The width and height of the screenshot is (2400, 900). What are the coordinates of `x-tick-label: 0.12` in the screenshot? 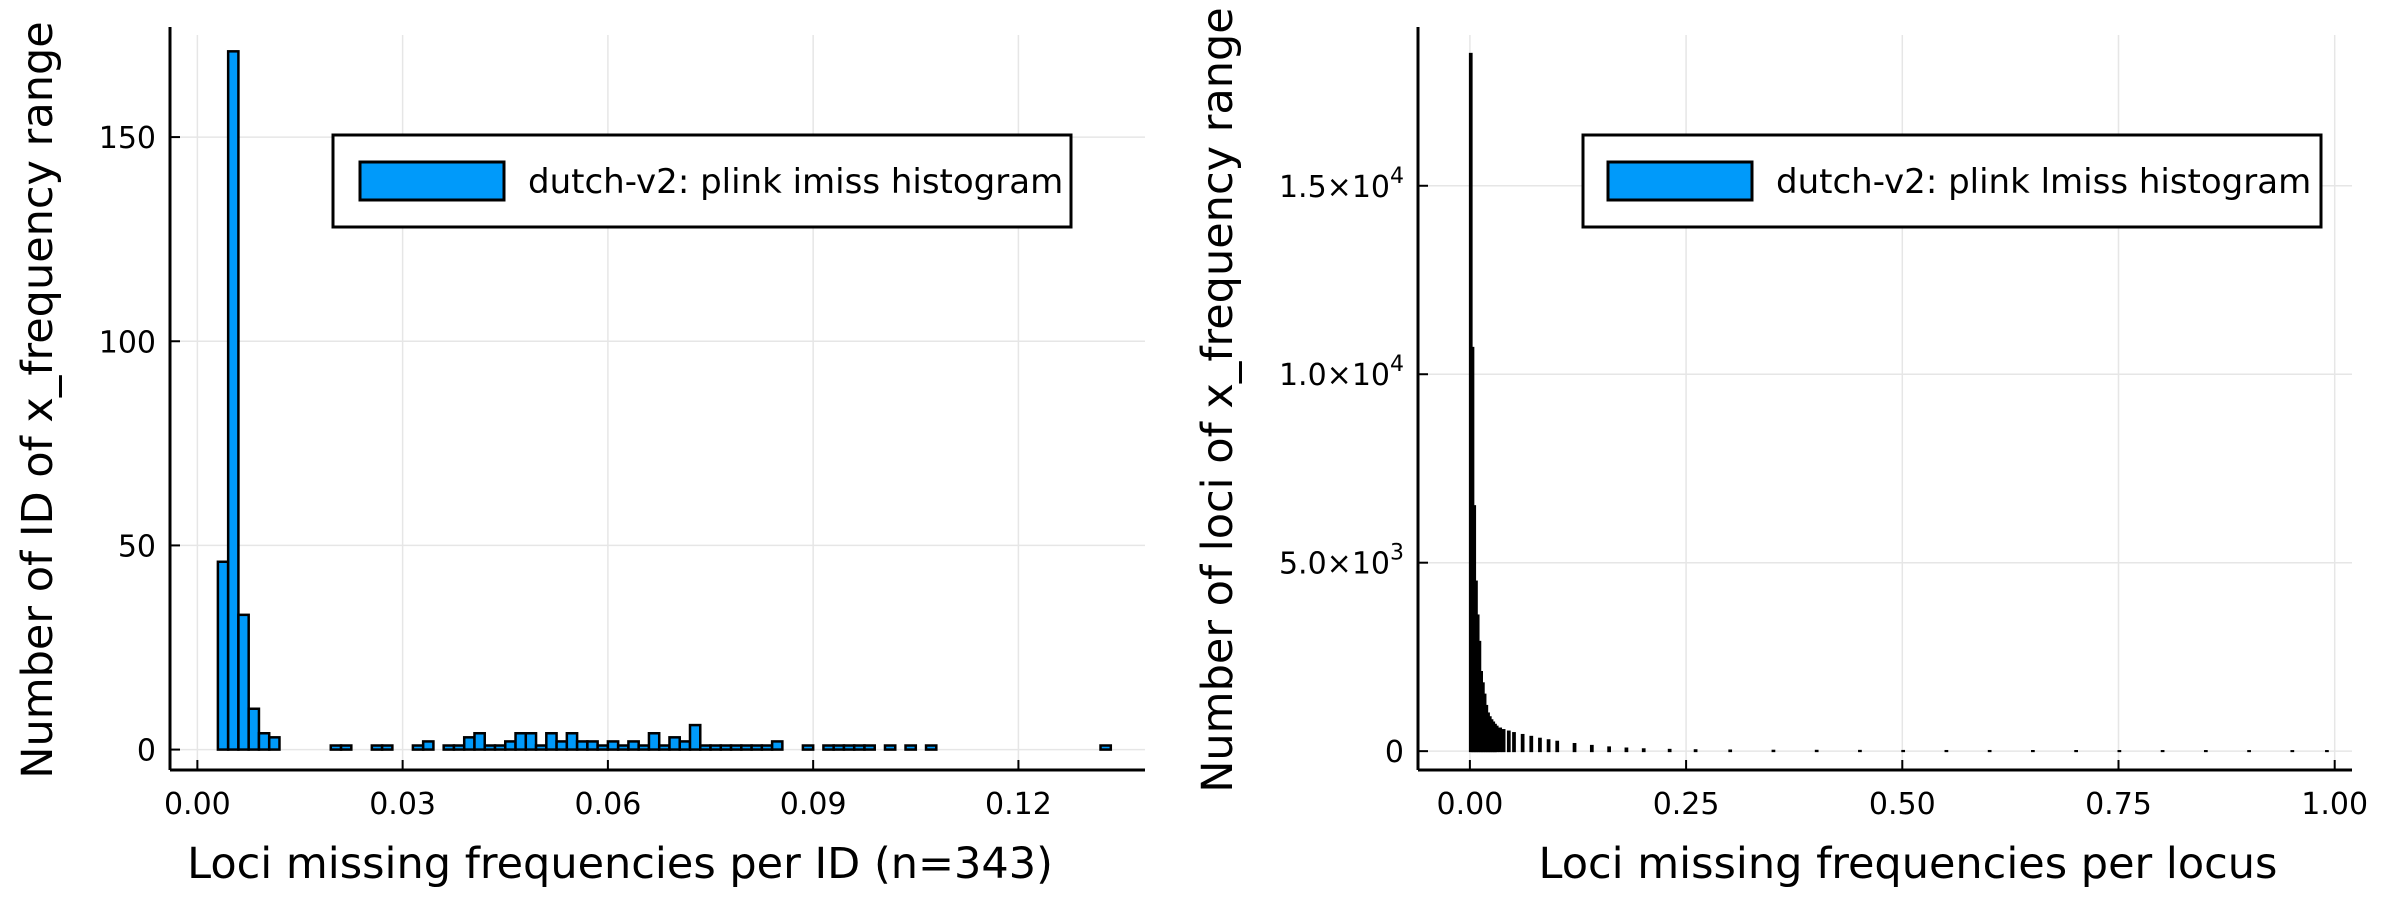 It's located at (1018, 804).